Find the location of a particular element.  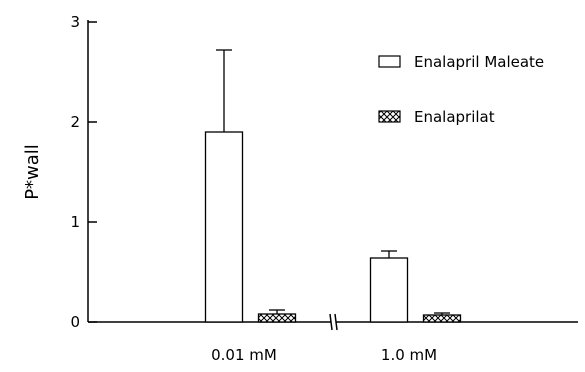

x-tick-labels: 0.01 mM 1.0 mM is located at coordinates (324, 355).